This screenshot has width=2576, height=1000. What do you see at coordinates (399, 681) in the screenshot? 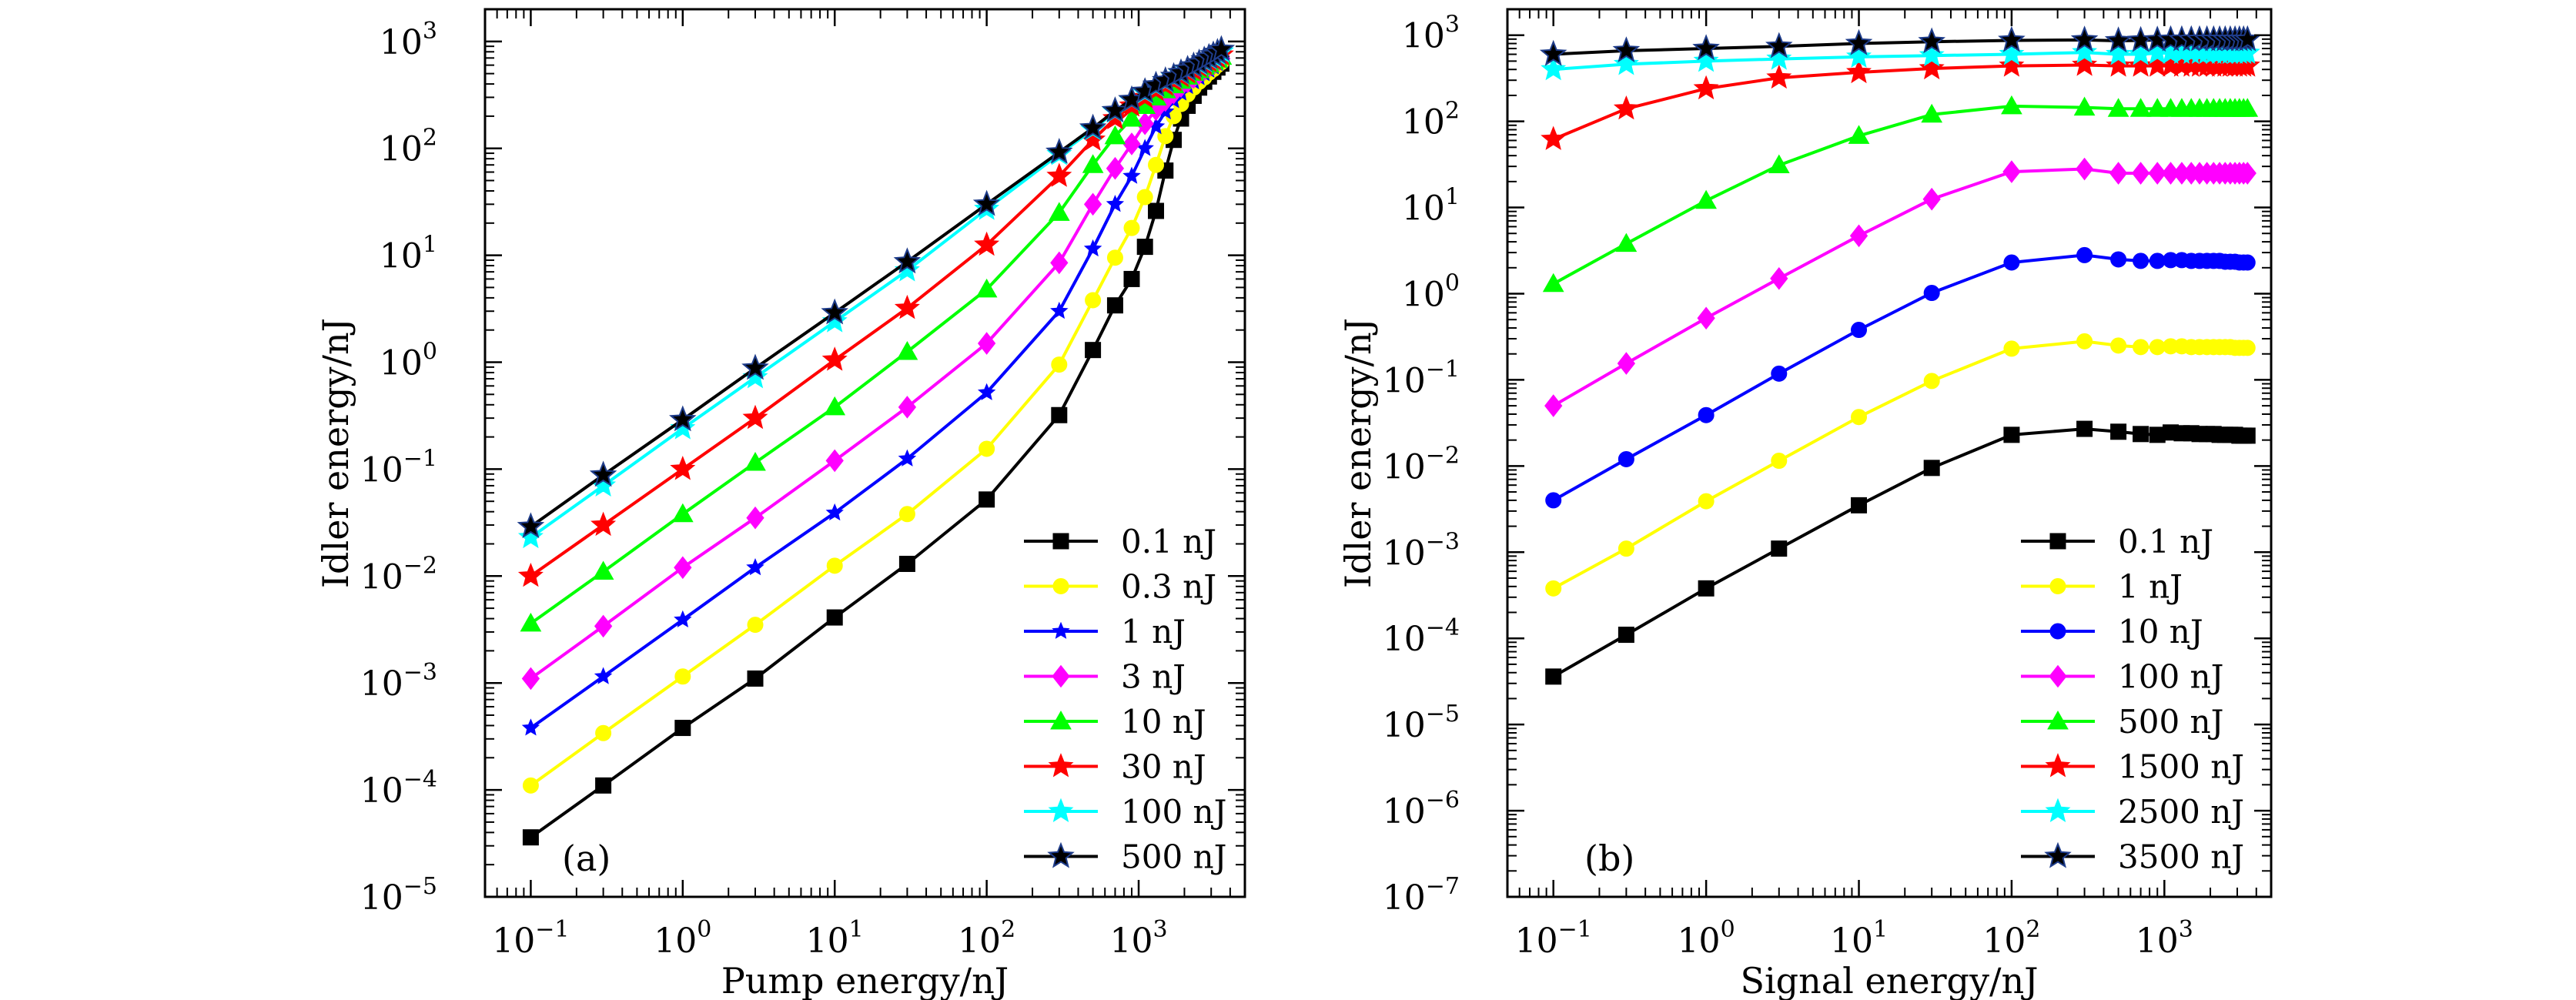
I see `y-tick-label: 10⁻³` at bounding box center [399, 681].